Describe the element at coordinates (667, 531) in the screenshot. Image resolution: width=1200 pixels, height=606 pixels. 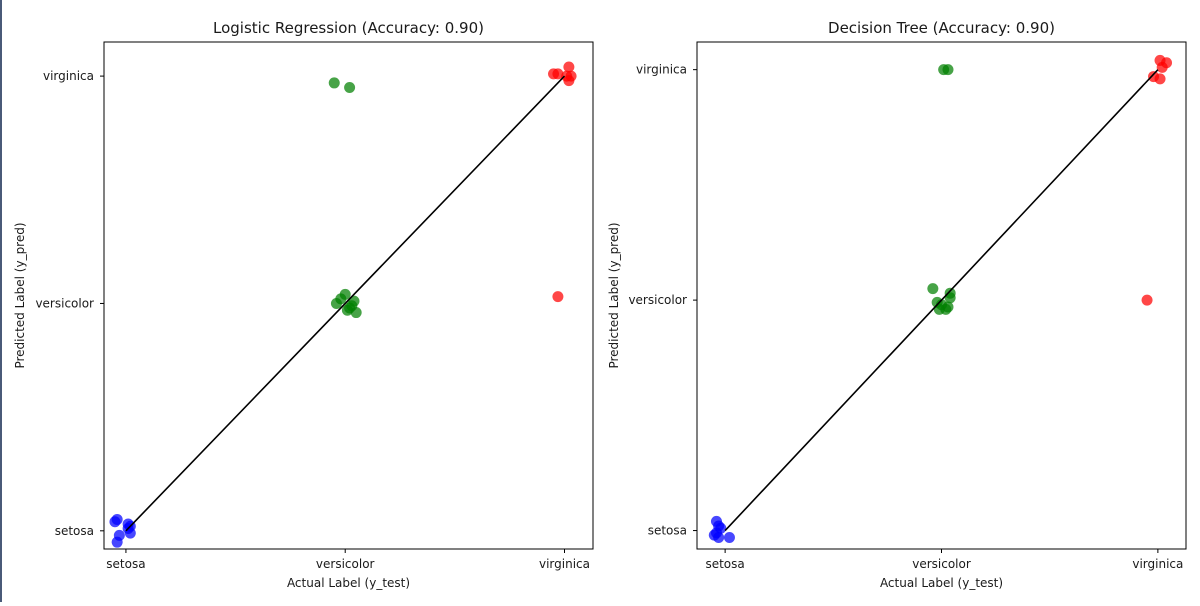
I see `chart2-y-tick-label: setosa` at that location.